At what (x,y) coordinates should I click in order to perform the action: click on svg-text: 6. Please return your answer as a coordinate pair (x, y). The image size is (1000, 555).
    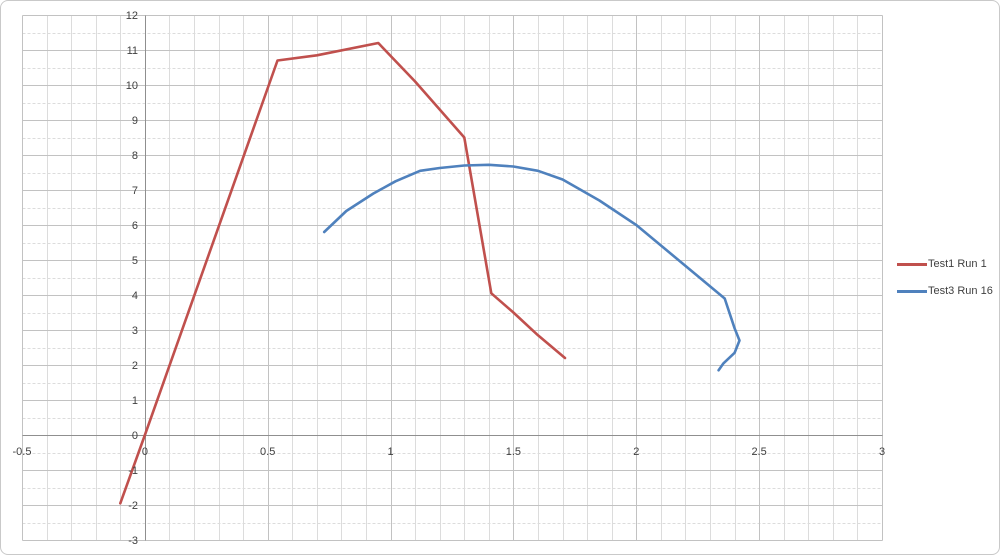
    Looking at the image, I should click on (135, 226).